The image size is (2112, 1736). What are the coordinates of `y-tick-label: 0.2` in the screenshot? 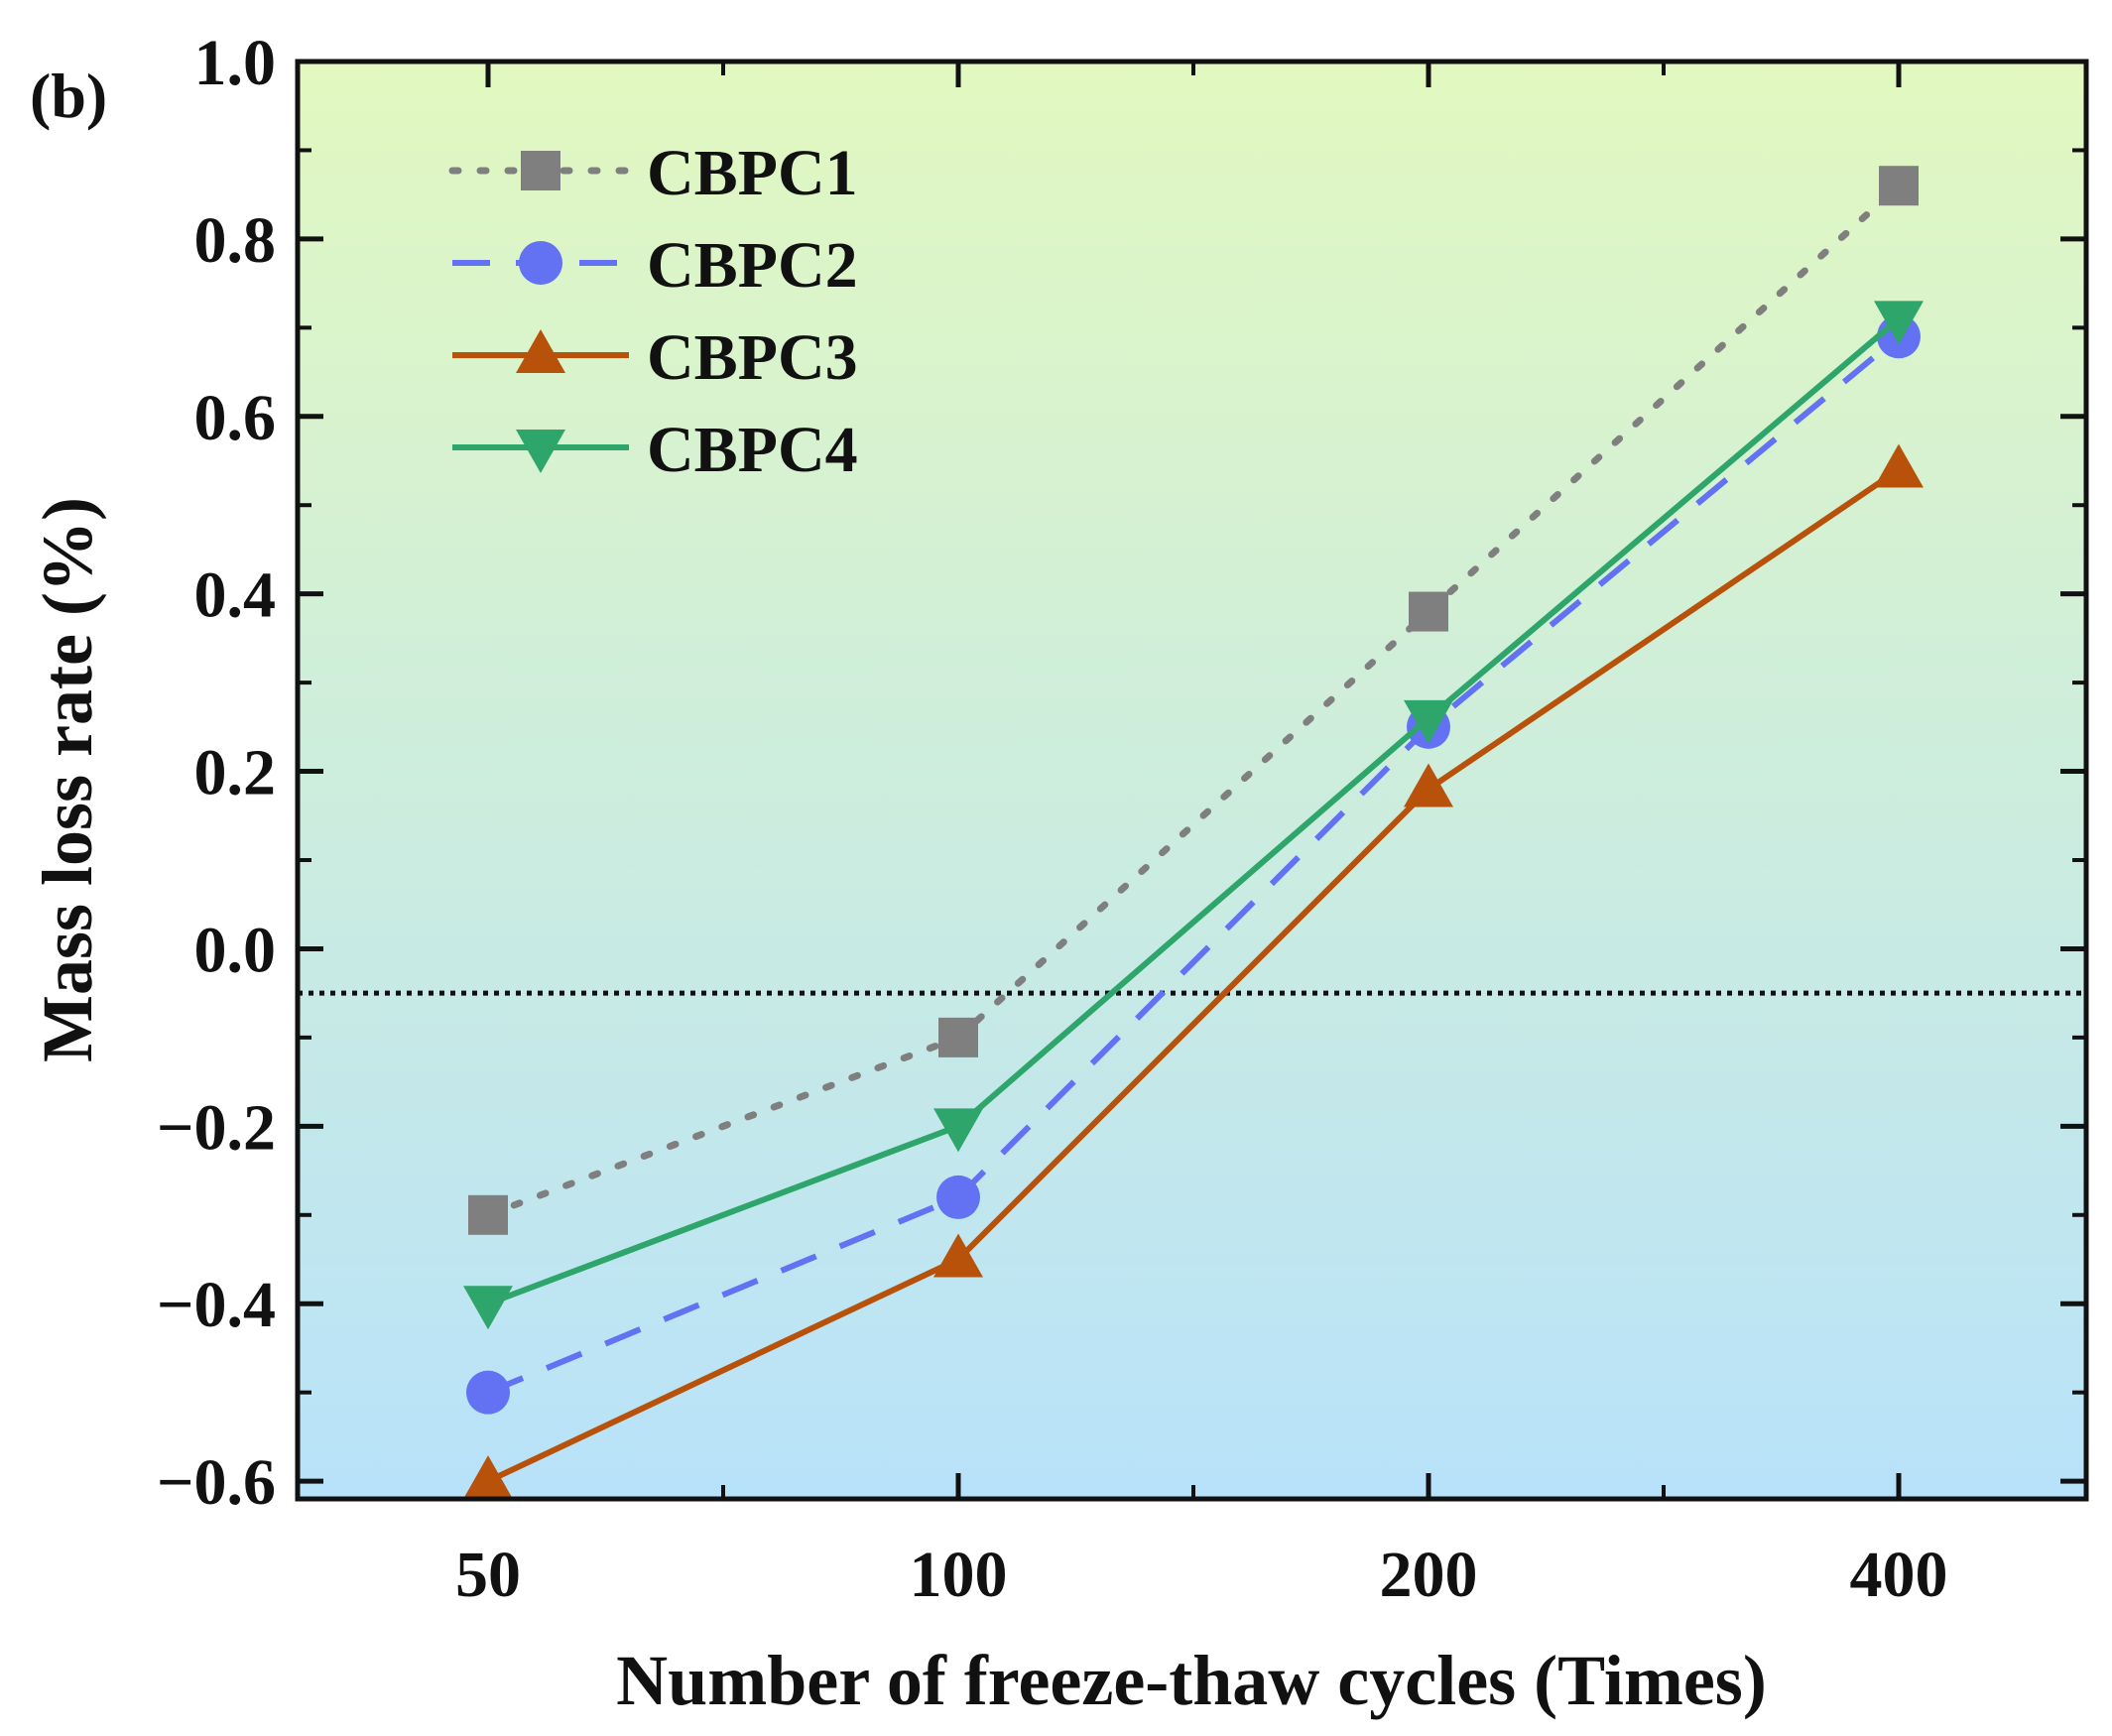 It's located at (235, 773).